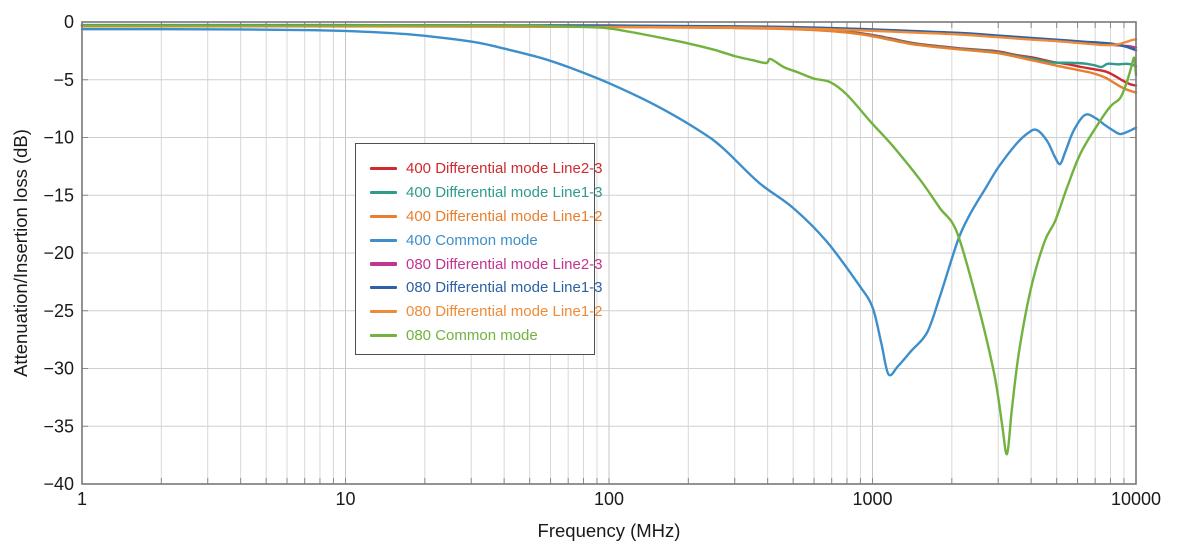 This screenshot has height=552, width=1200. Describe the element at coordinates (63, 80) in the screenshot. I see `y-tick-label: −5` at that location.